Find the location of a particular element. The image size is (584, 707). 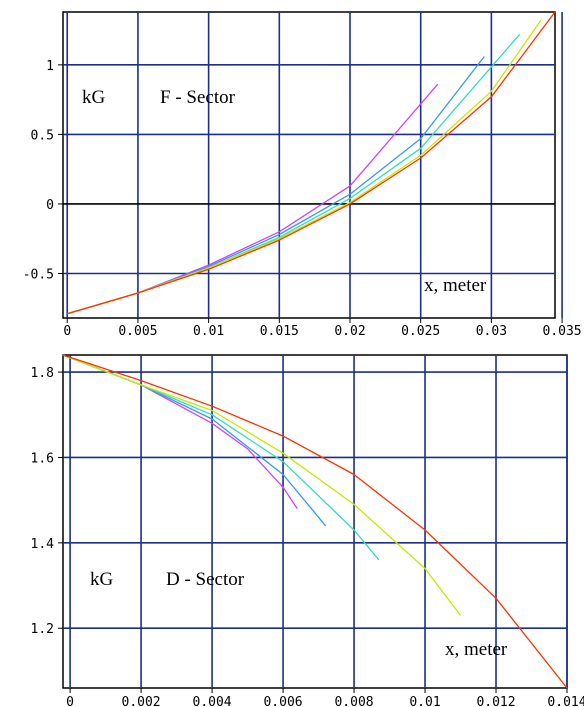

y-tick-label: 1.2 is located at coordinates (42, 629).